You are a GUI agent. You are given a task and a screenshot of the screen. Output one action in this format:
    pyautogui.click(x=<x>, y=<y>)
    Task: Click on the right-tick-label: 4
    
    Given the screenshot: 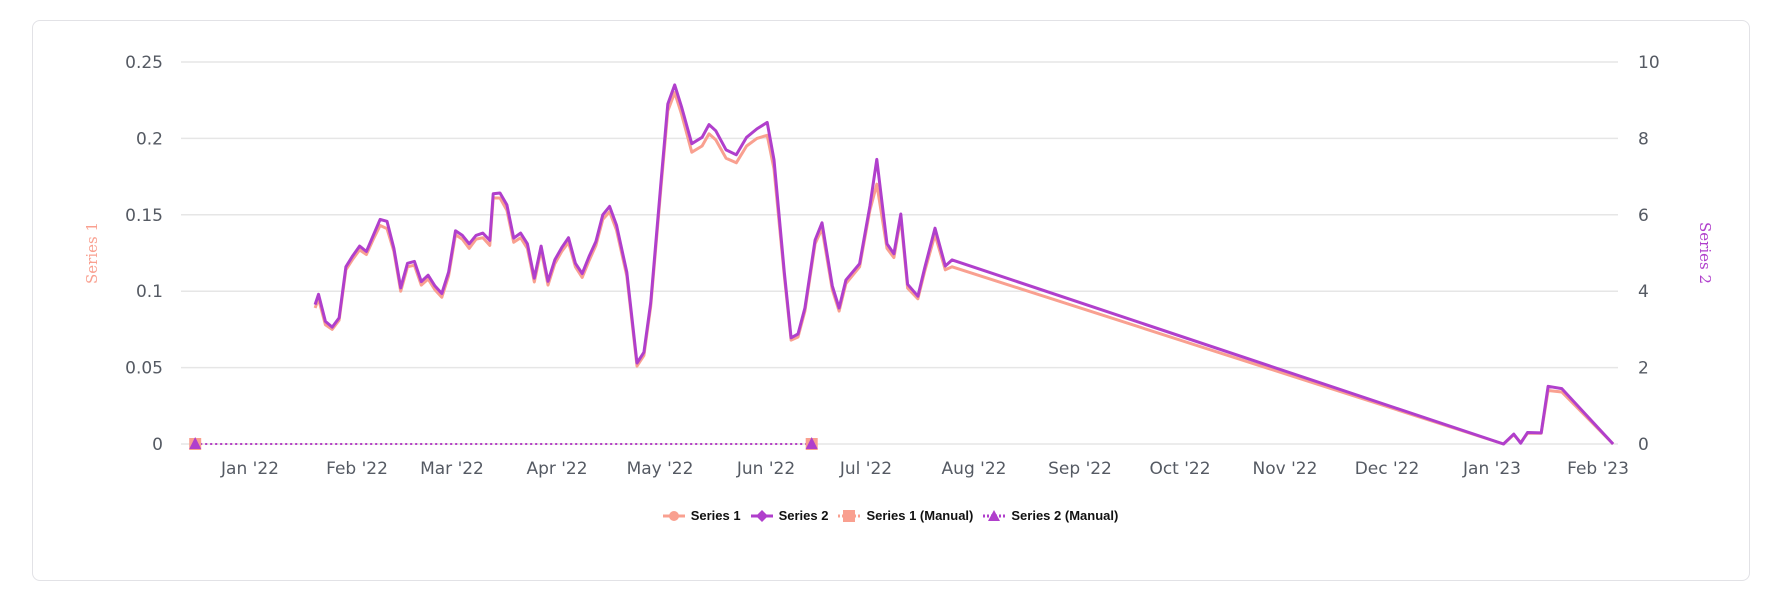 What is the action you would take?
    pyautogui.click(x=1643, y=292)
    